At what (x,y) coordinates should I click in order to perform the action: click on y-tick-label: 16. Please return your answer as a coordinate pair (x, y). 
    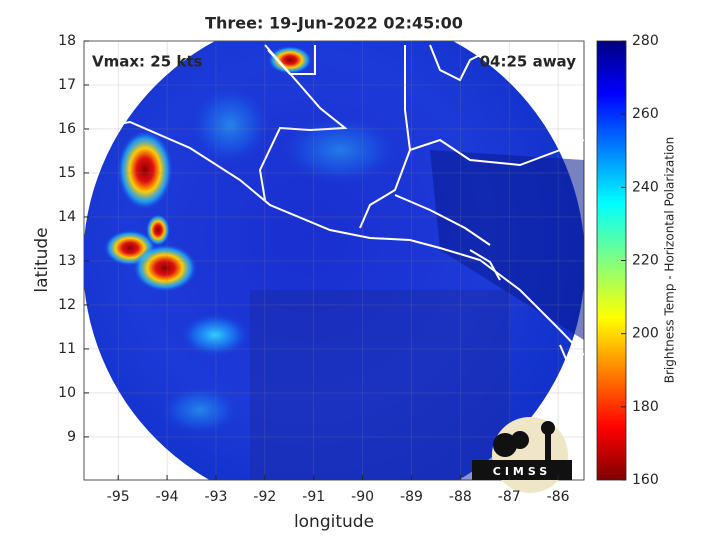
    Looking at the image, I should click on (67, 129).